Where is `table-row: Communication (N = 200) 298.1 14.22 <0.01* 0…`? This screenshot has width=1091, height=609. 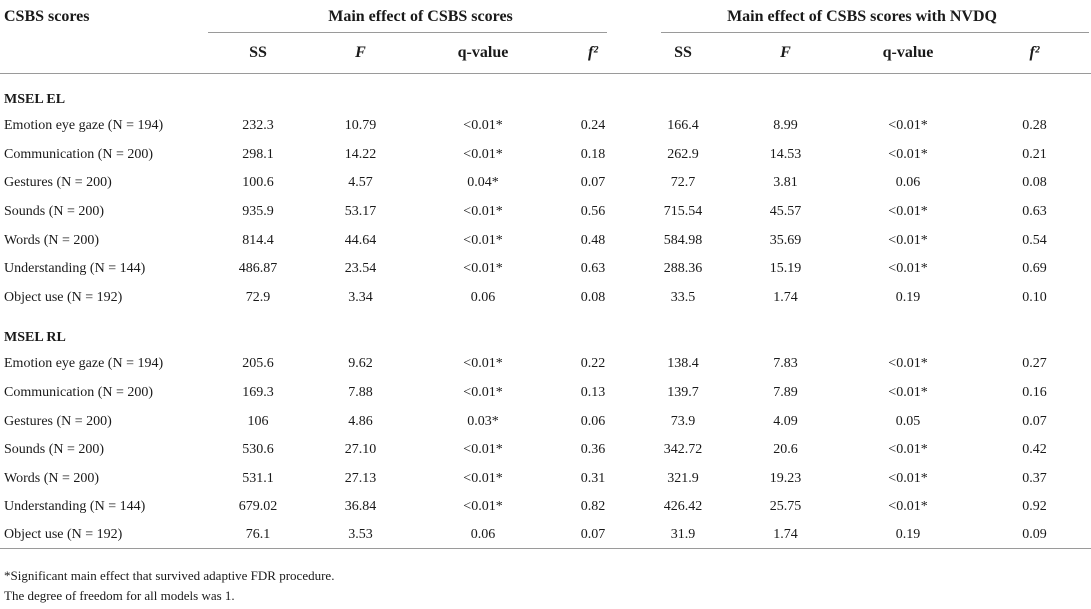
table-row: Communication (N = 200) 298.1 14.22 <0.01* 0… is located at coordinates (545, 155).